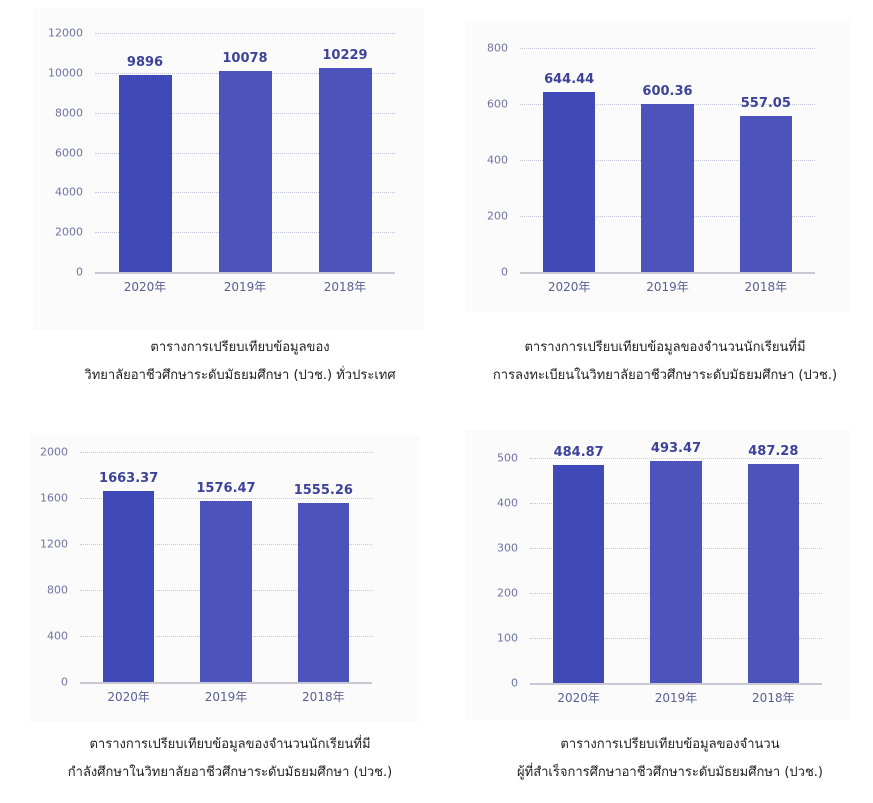 This screenshot has width=873, height=803. What do you see at coordinates (145, 62) in the screenshot?
I see `bar-value-label: 9896` at bounding box center [145, 62].